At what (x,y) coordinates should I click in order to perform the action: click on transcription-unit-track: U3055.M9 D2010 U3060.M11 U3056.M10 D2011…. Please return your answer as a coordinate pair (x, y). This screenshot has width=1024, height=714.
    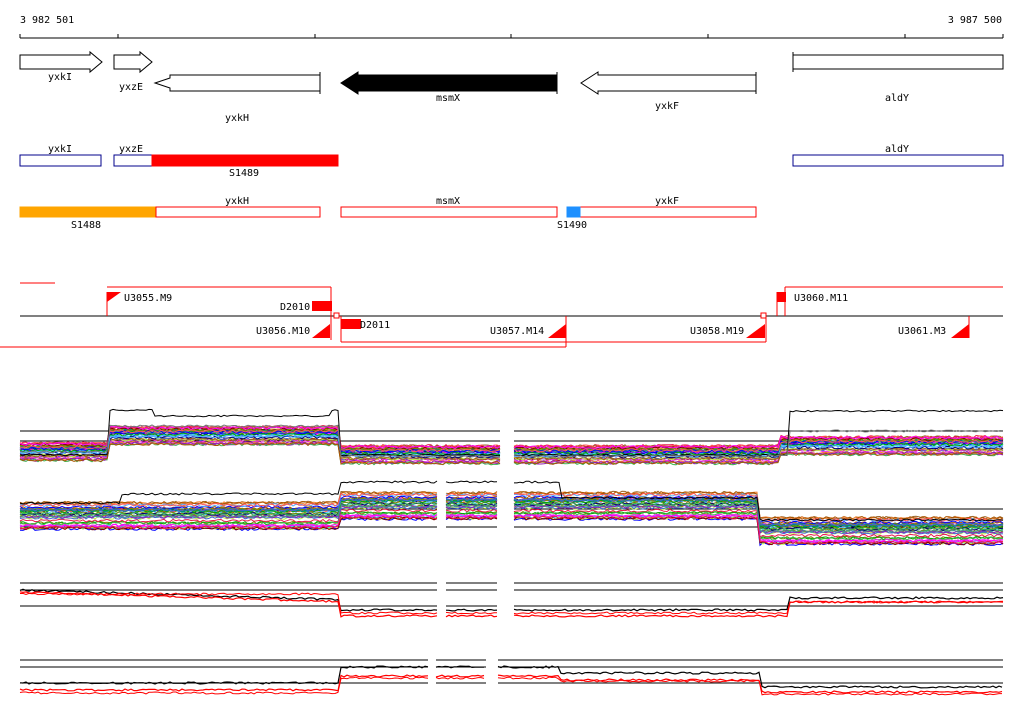
    Looking at the image, I should click on (501, 315).